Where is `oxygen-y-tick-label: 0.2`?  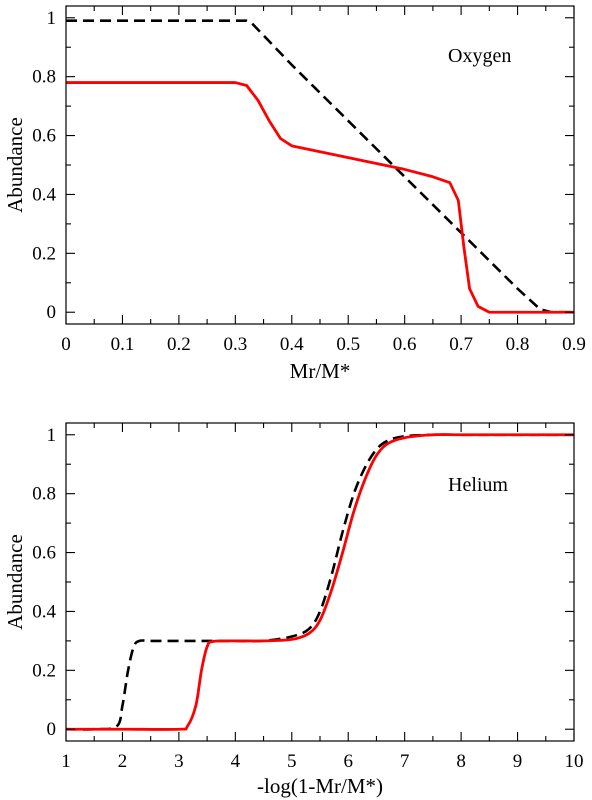
oxygen-y-tick-label: 0.2 is located at coordinates (44, 253).